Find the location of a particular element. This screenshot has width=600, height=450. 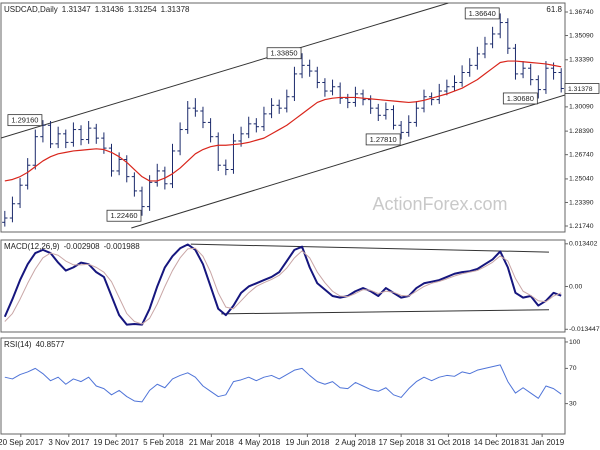

x-tick-label: 20 Sep 2017 is located at coordinates (22, 442).